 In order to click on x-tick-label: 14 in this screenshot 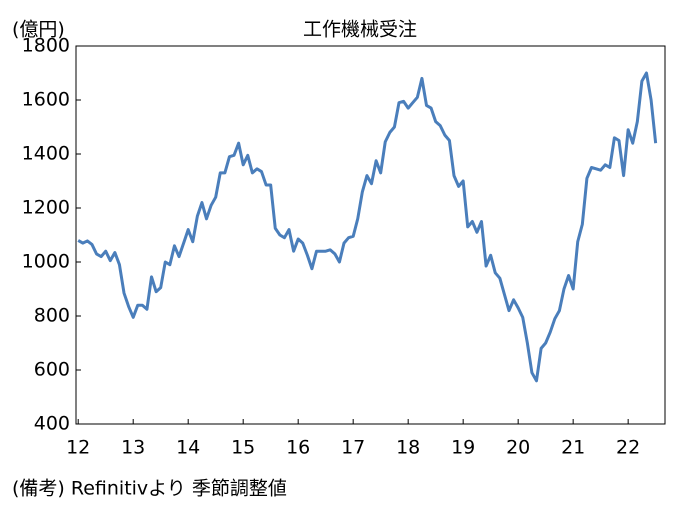, I will do `click(188, 448)`.